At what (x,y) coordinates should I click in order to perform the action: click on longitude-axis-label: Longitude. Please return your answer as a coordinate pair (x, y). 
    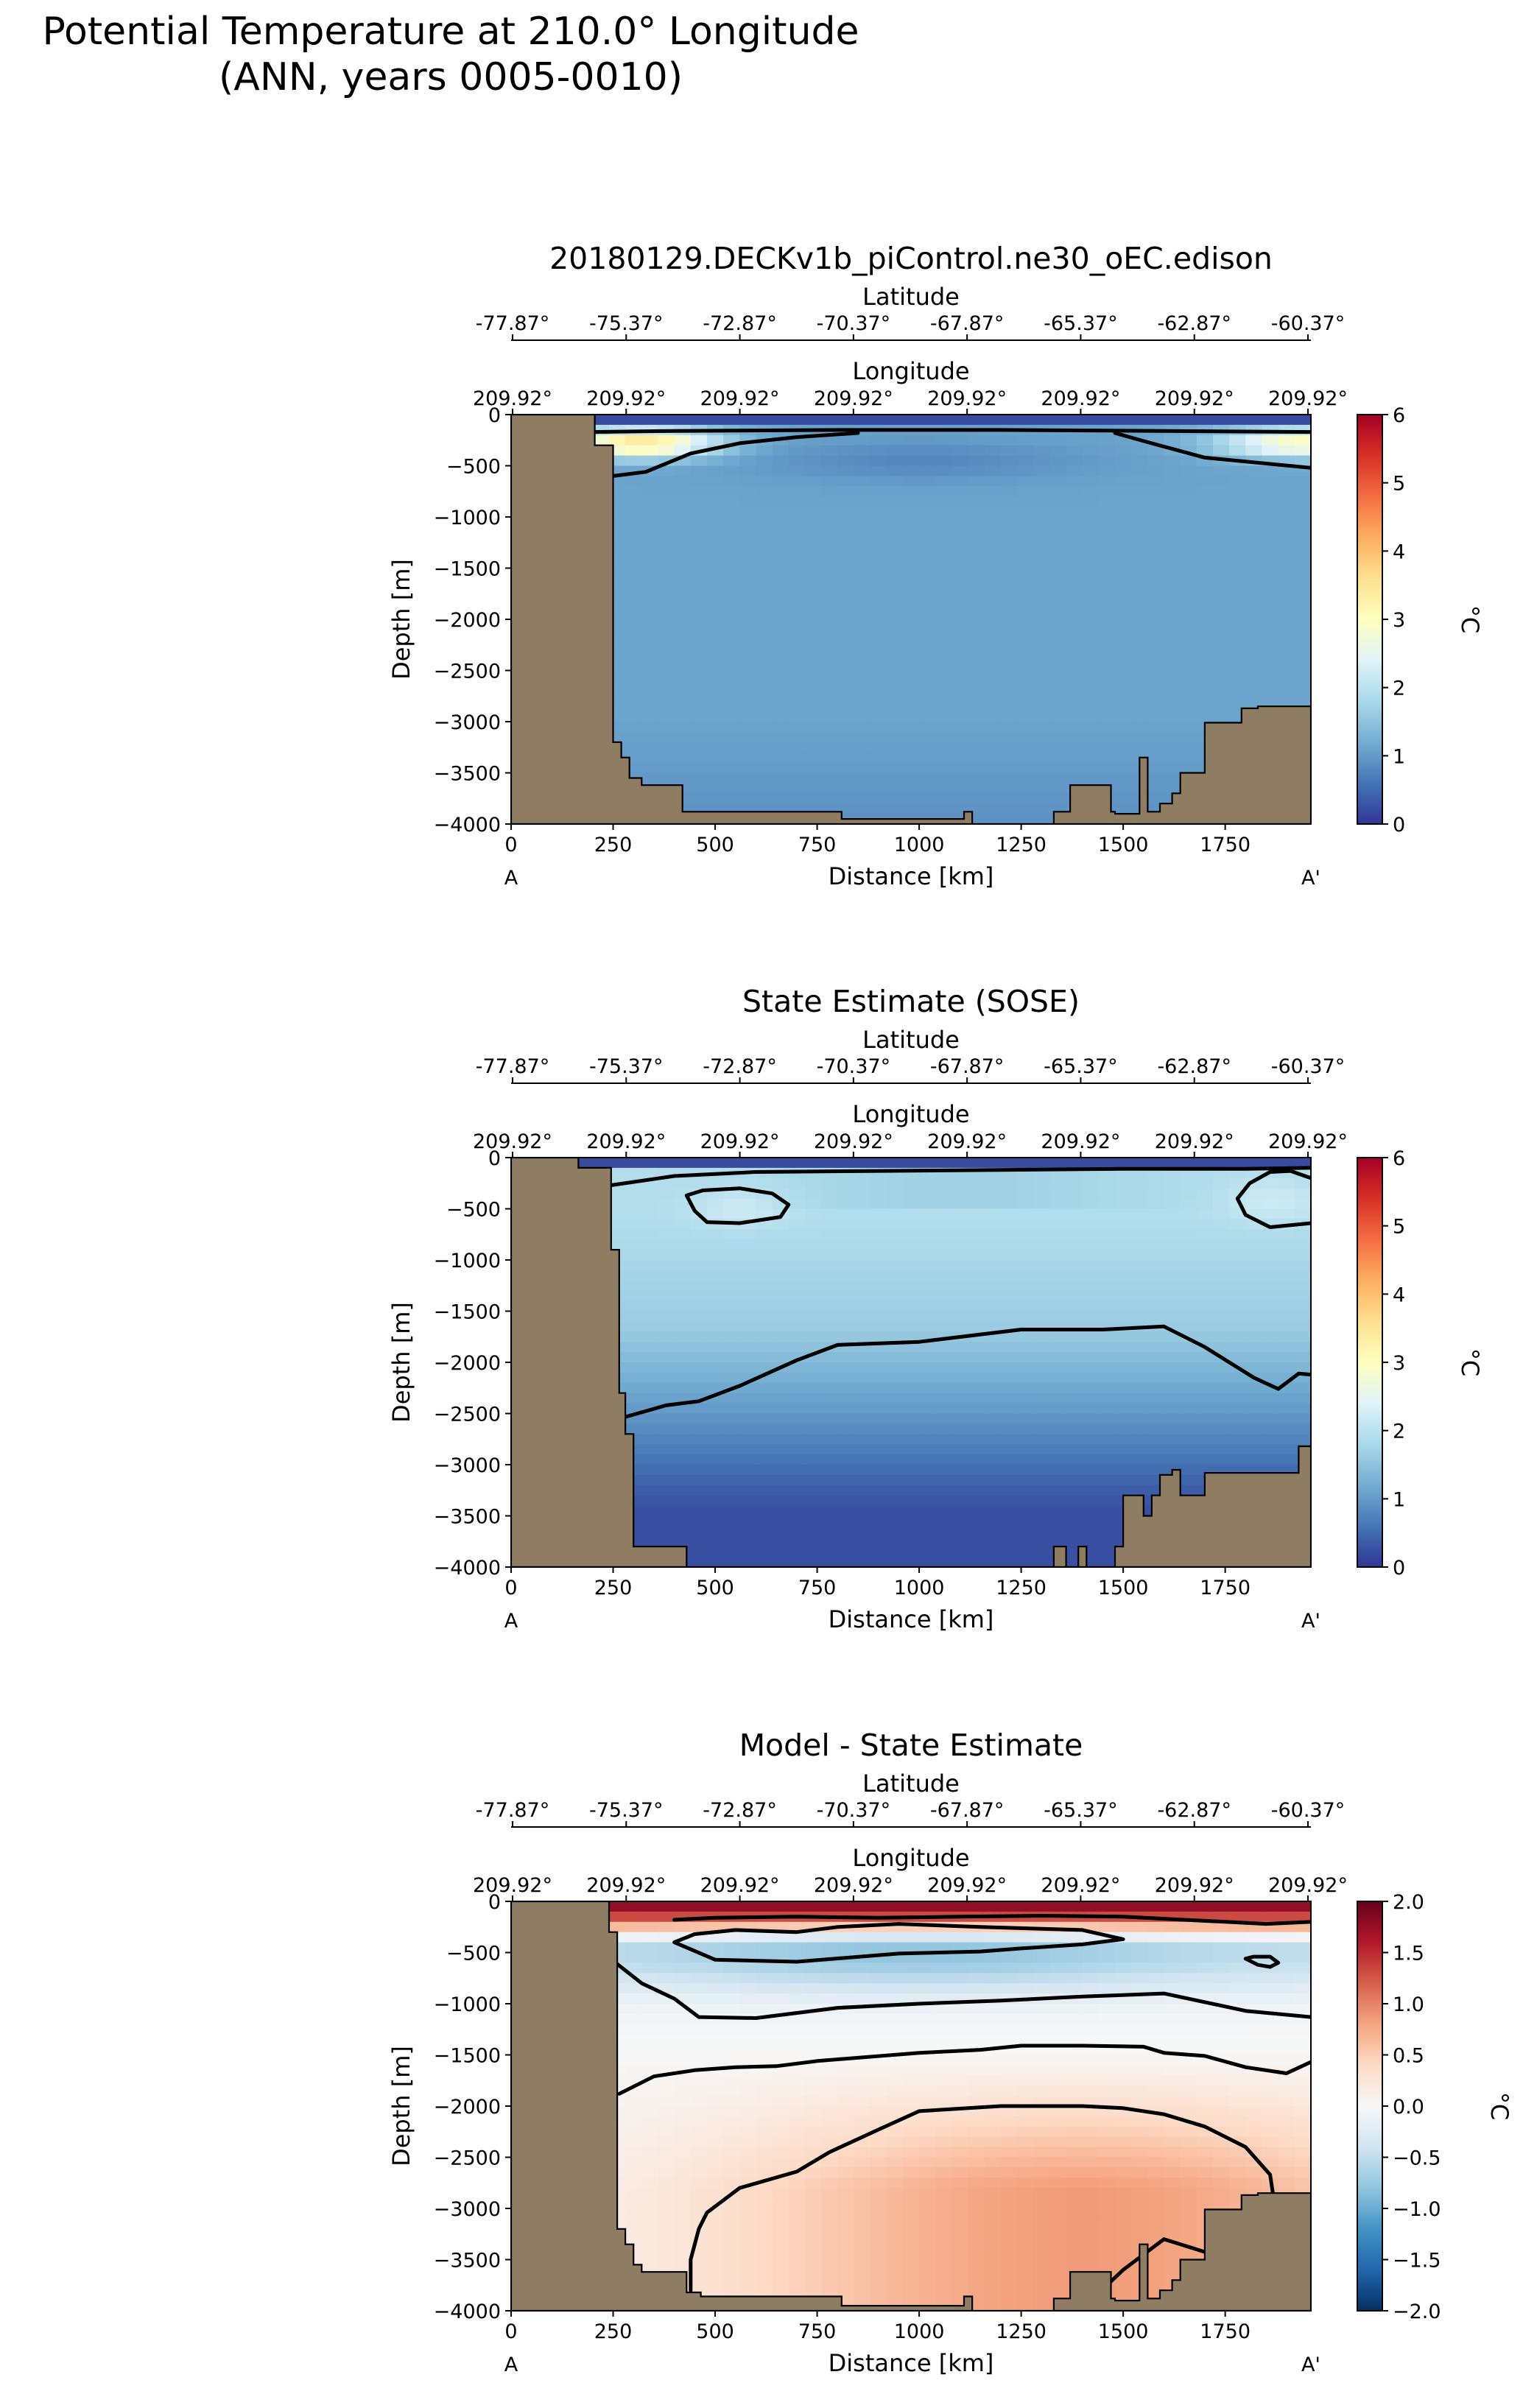
    Looking at the image, I should click on (910, 1114).